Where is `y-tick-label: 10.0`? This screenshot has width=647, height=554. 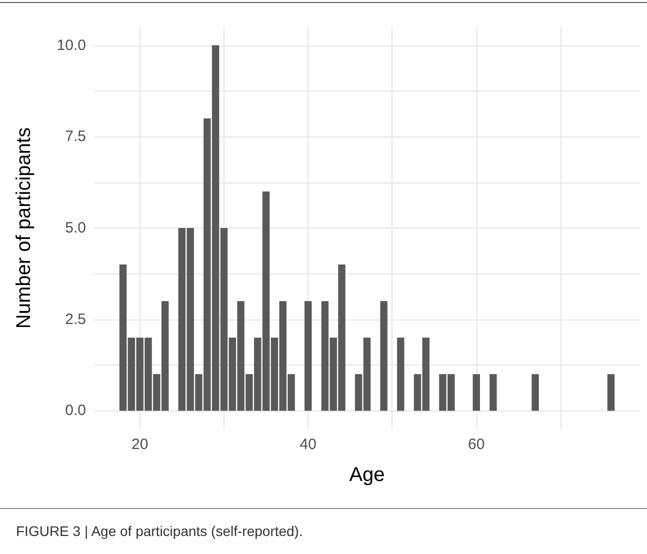 y-tick-label: 10.0 is located at coordinates (71, 45).